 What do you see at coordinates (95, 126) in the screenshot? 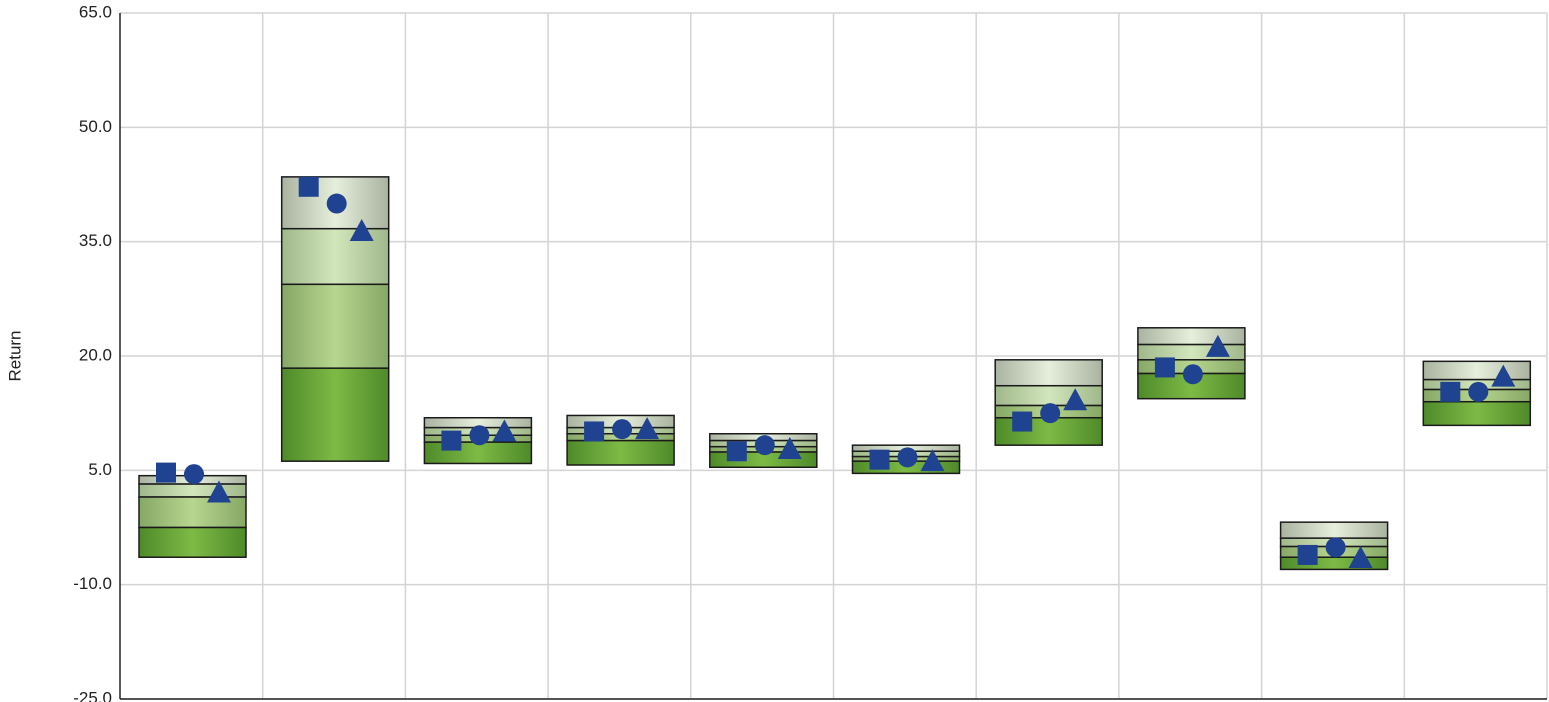
I see `y-tick-label: 50.0` at bounding box center [95, 126].